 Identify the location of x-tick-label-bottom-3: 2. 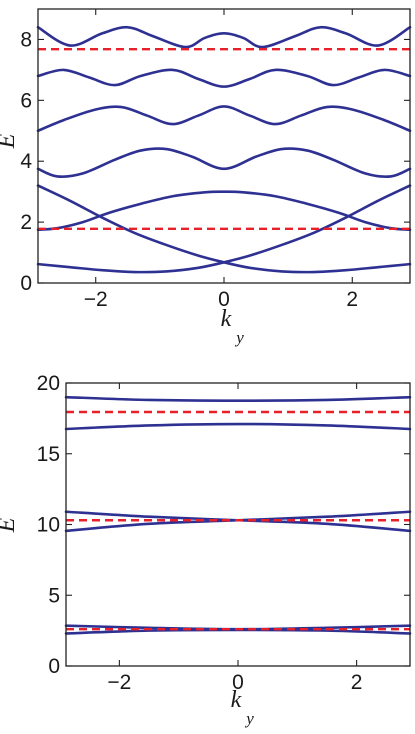
(357, 682).